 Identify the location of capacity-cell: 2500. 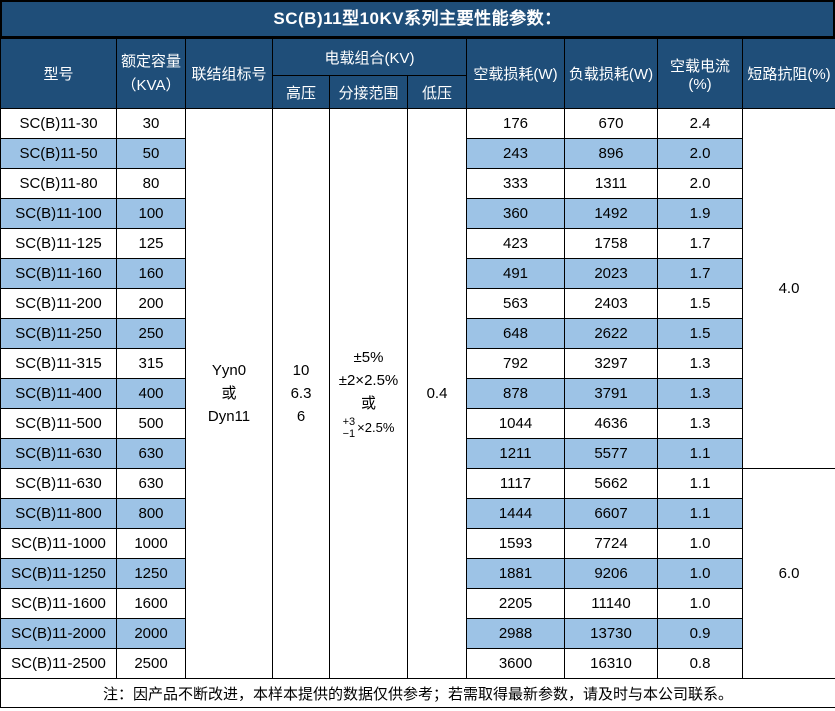
(151, 663).